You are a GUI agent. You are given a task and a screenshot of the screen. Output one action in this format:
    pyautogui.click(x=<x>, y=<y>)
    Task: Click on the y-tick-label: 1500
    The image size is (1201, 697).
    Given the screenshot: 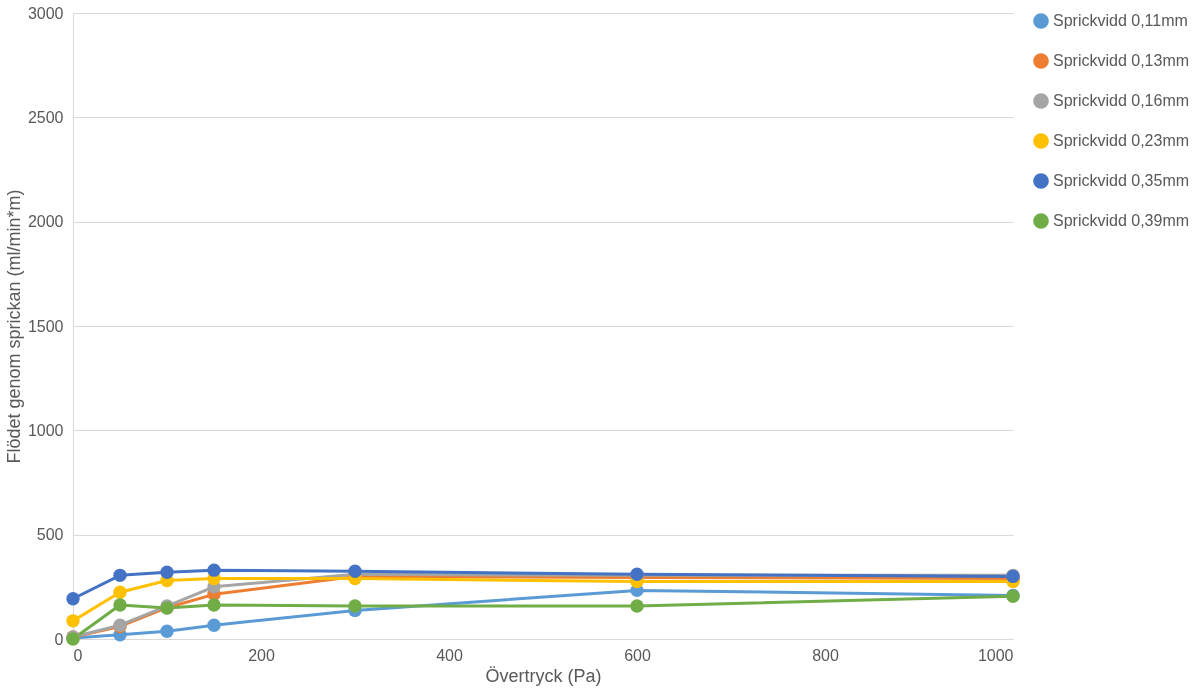 What is the action you would take?
    pyautogui.click(x=45, y=326)
    